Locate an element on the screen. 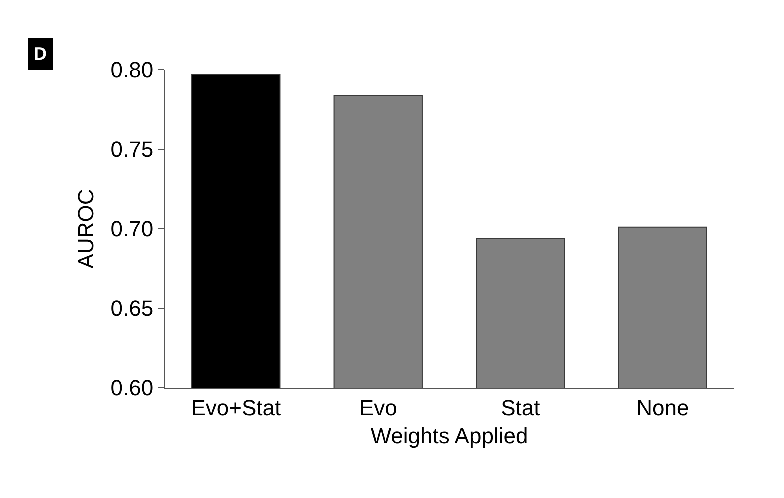  y-tick-label: 0.65 is located at coordinates (132, 309).